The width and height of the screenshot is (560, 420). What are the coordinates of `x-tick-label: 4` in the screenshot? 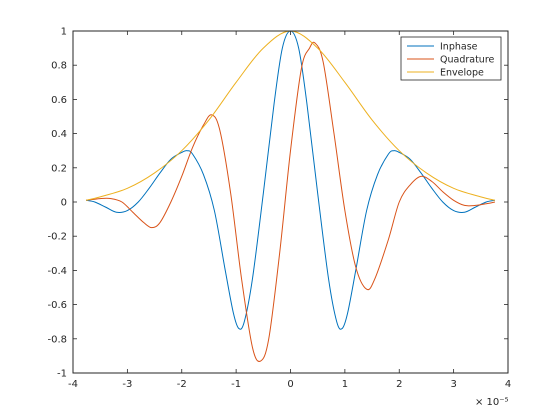 It's located at (508, 384).